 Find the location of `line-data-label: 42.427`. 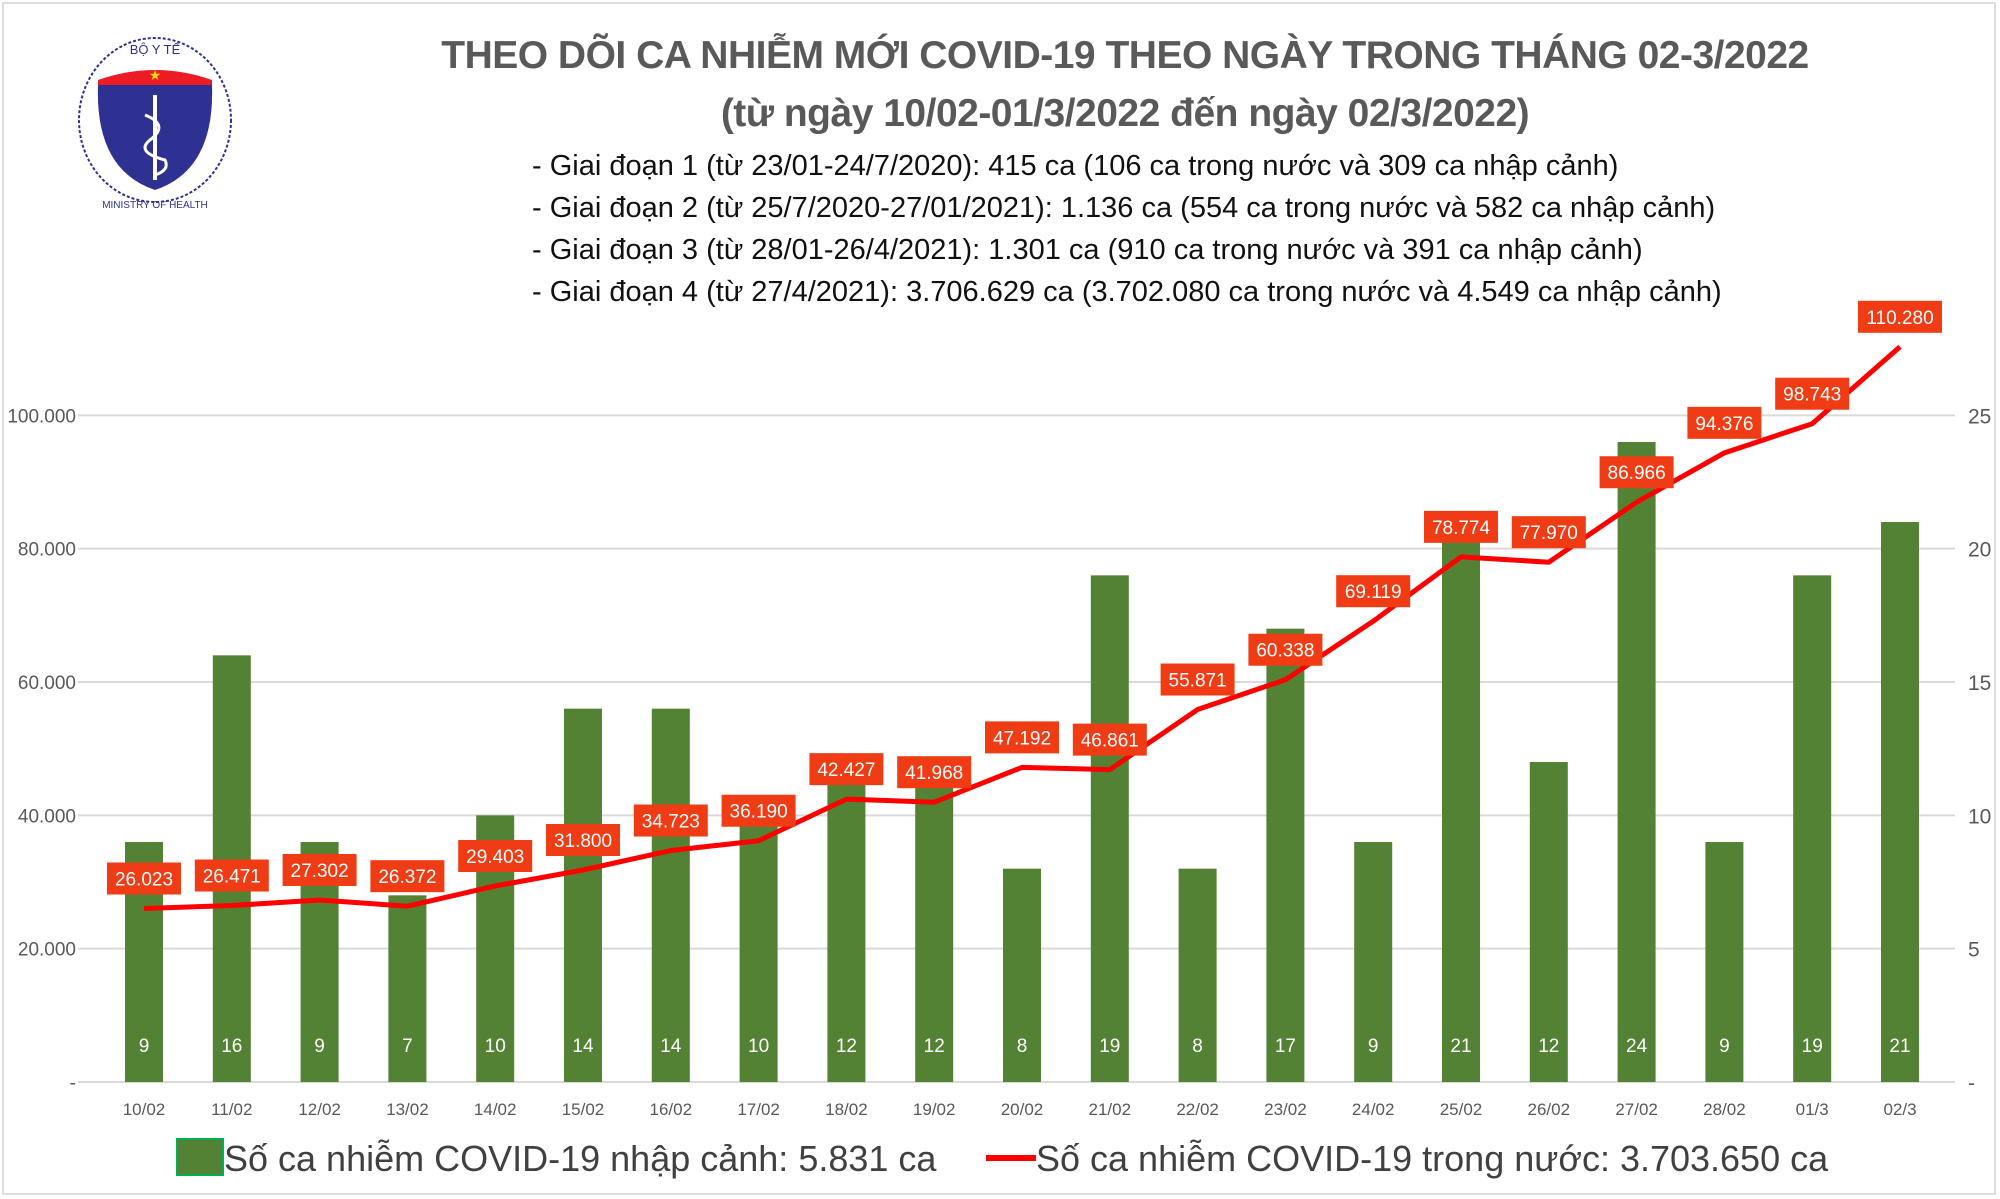

line-data-label: 42.427 is located at coordinates (846, 770).